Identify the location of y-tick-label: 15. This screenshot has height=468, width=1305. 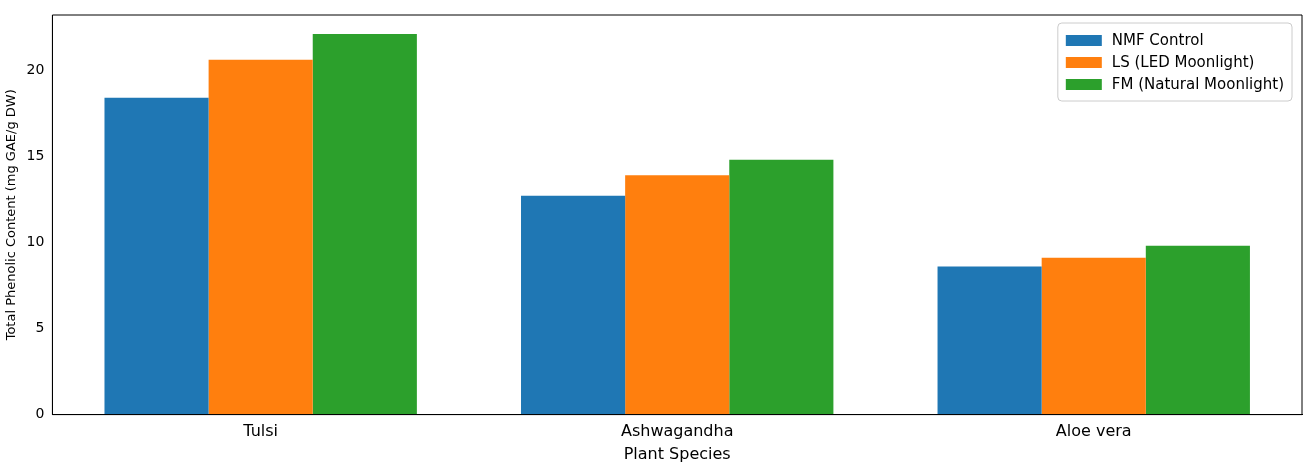
(35, 154).